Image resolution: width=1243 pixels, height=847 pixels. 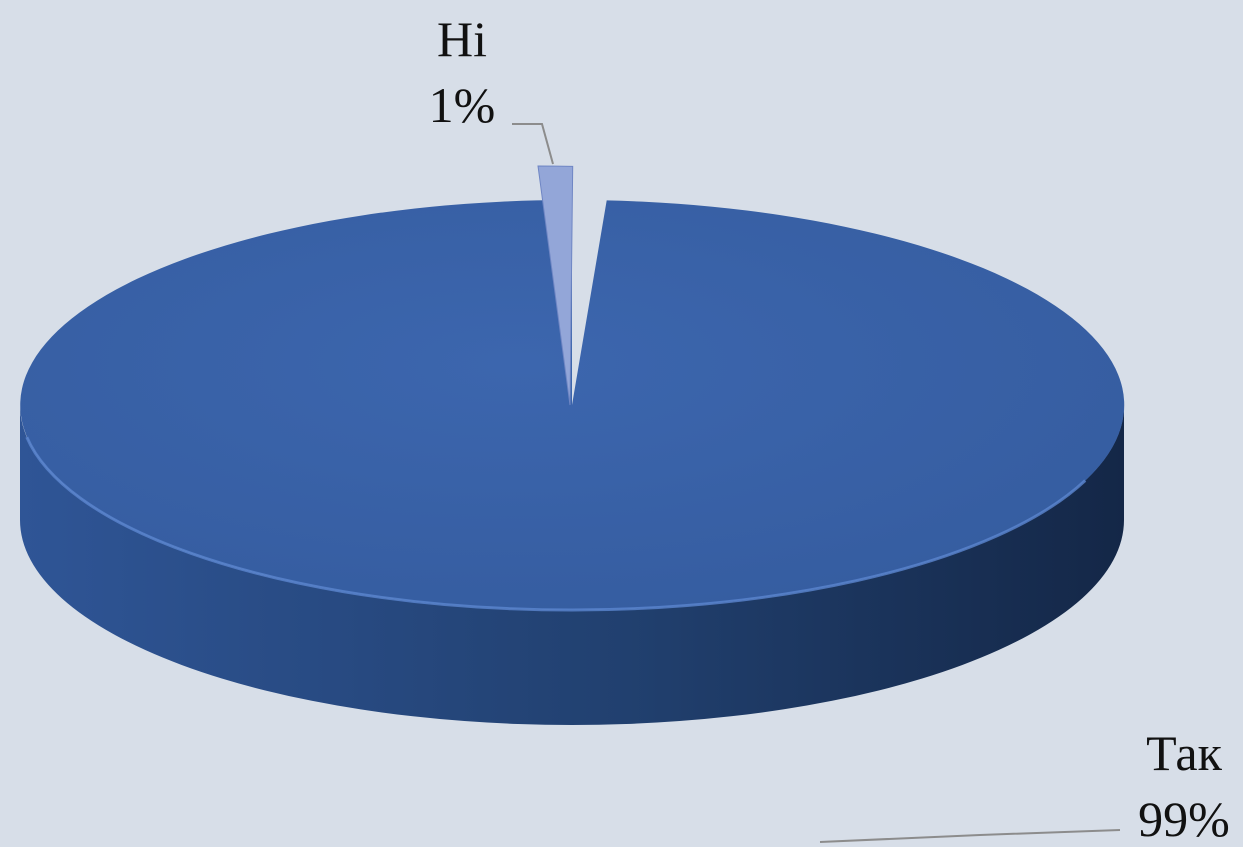 What do you see at coordinates (1184, 819) in the screenshot?
I see `data-label-tak-value: 99%` at bounding box center [1184, 819].